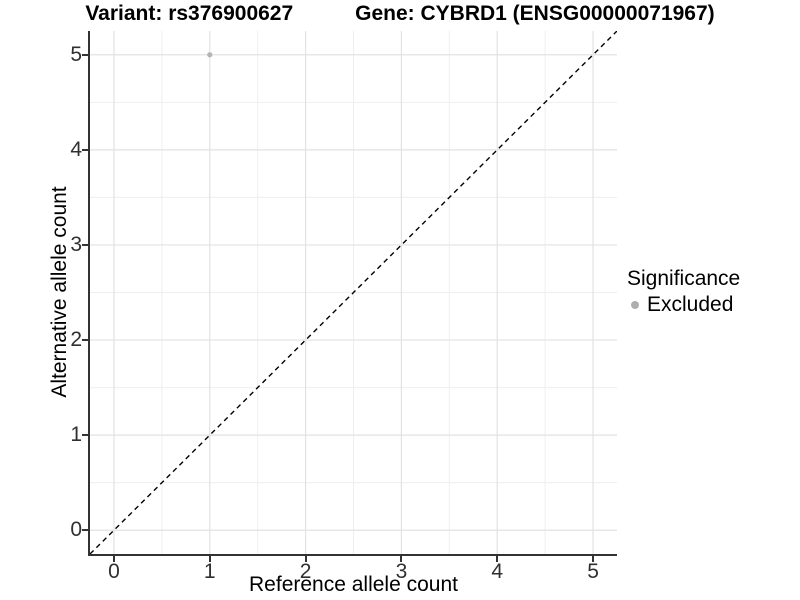 This screenshot has width=800, height=600. What do you see at coordinates (210, 55) in the screenshot?
I see `data-point` at bounding box center [210, 55].